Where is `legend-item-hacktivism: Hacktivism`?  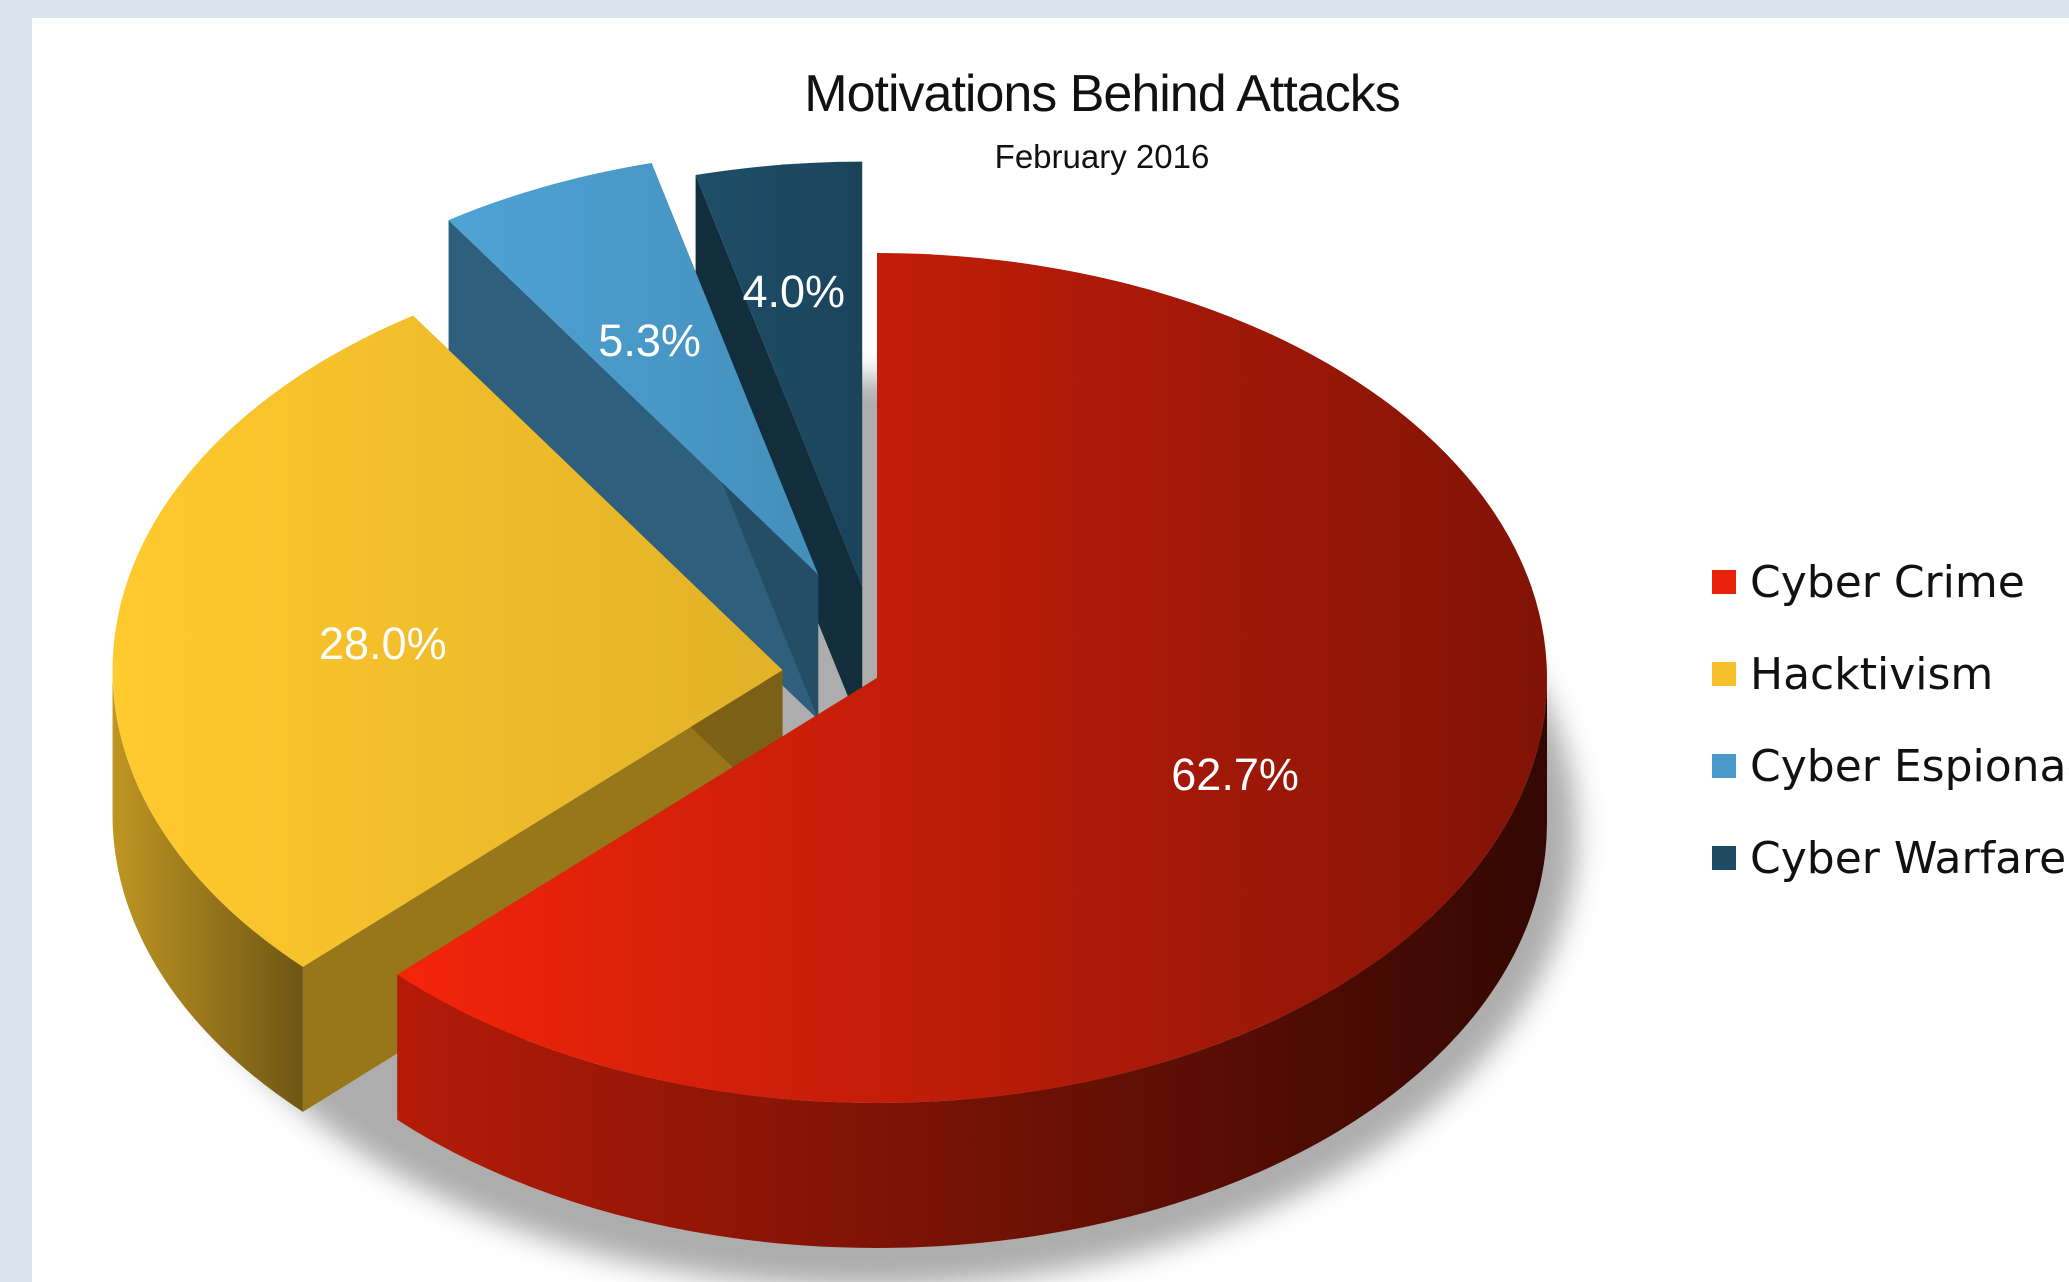
legend-item-hacktivism: Hacktivism is located at coordinates (1890, 674).